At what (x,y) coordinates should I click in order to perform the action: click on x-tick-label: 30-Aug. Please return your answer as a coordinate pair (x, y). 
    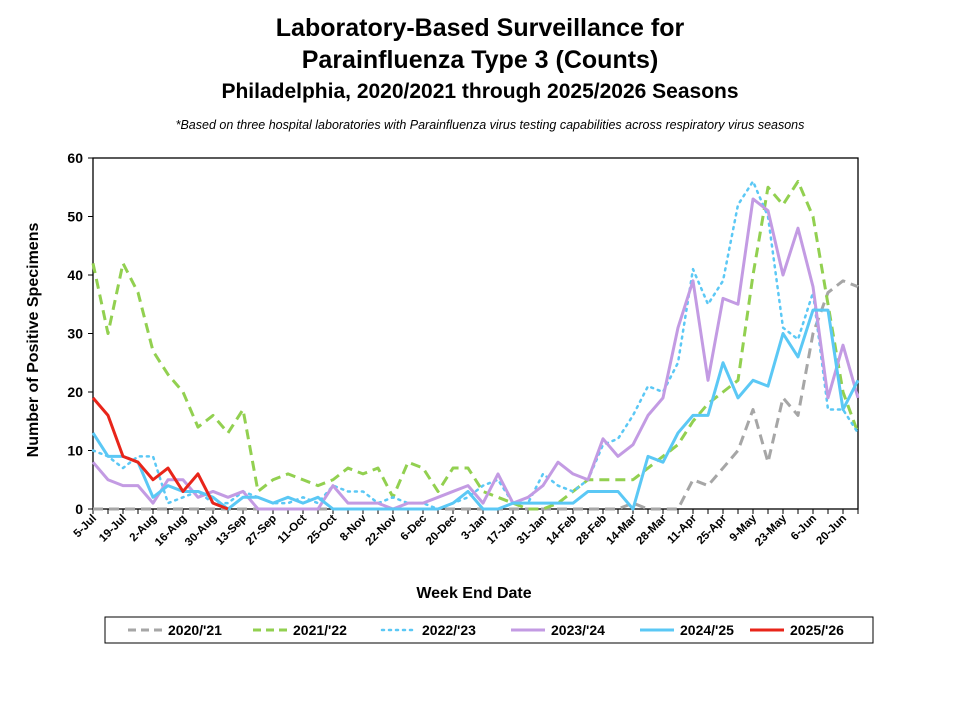
    Looking at the image, I should click on (201, 531).